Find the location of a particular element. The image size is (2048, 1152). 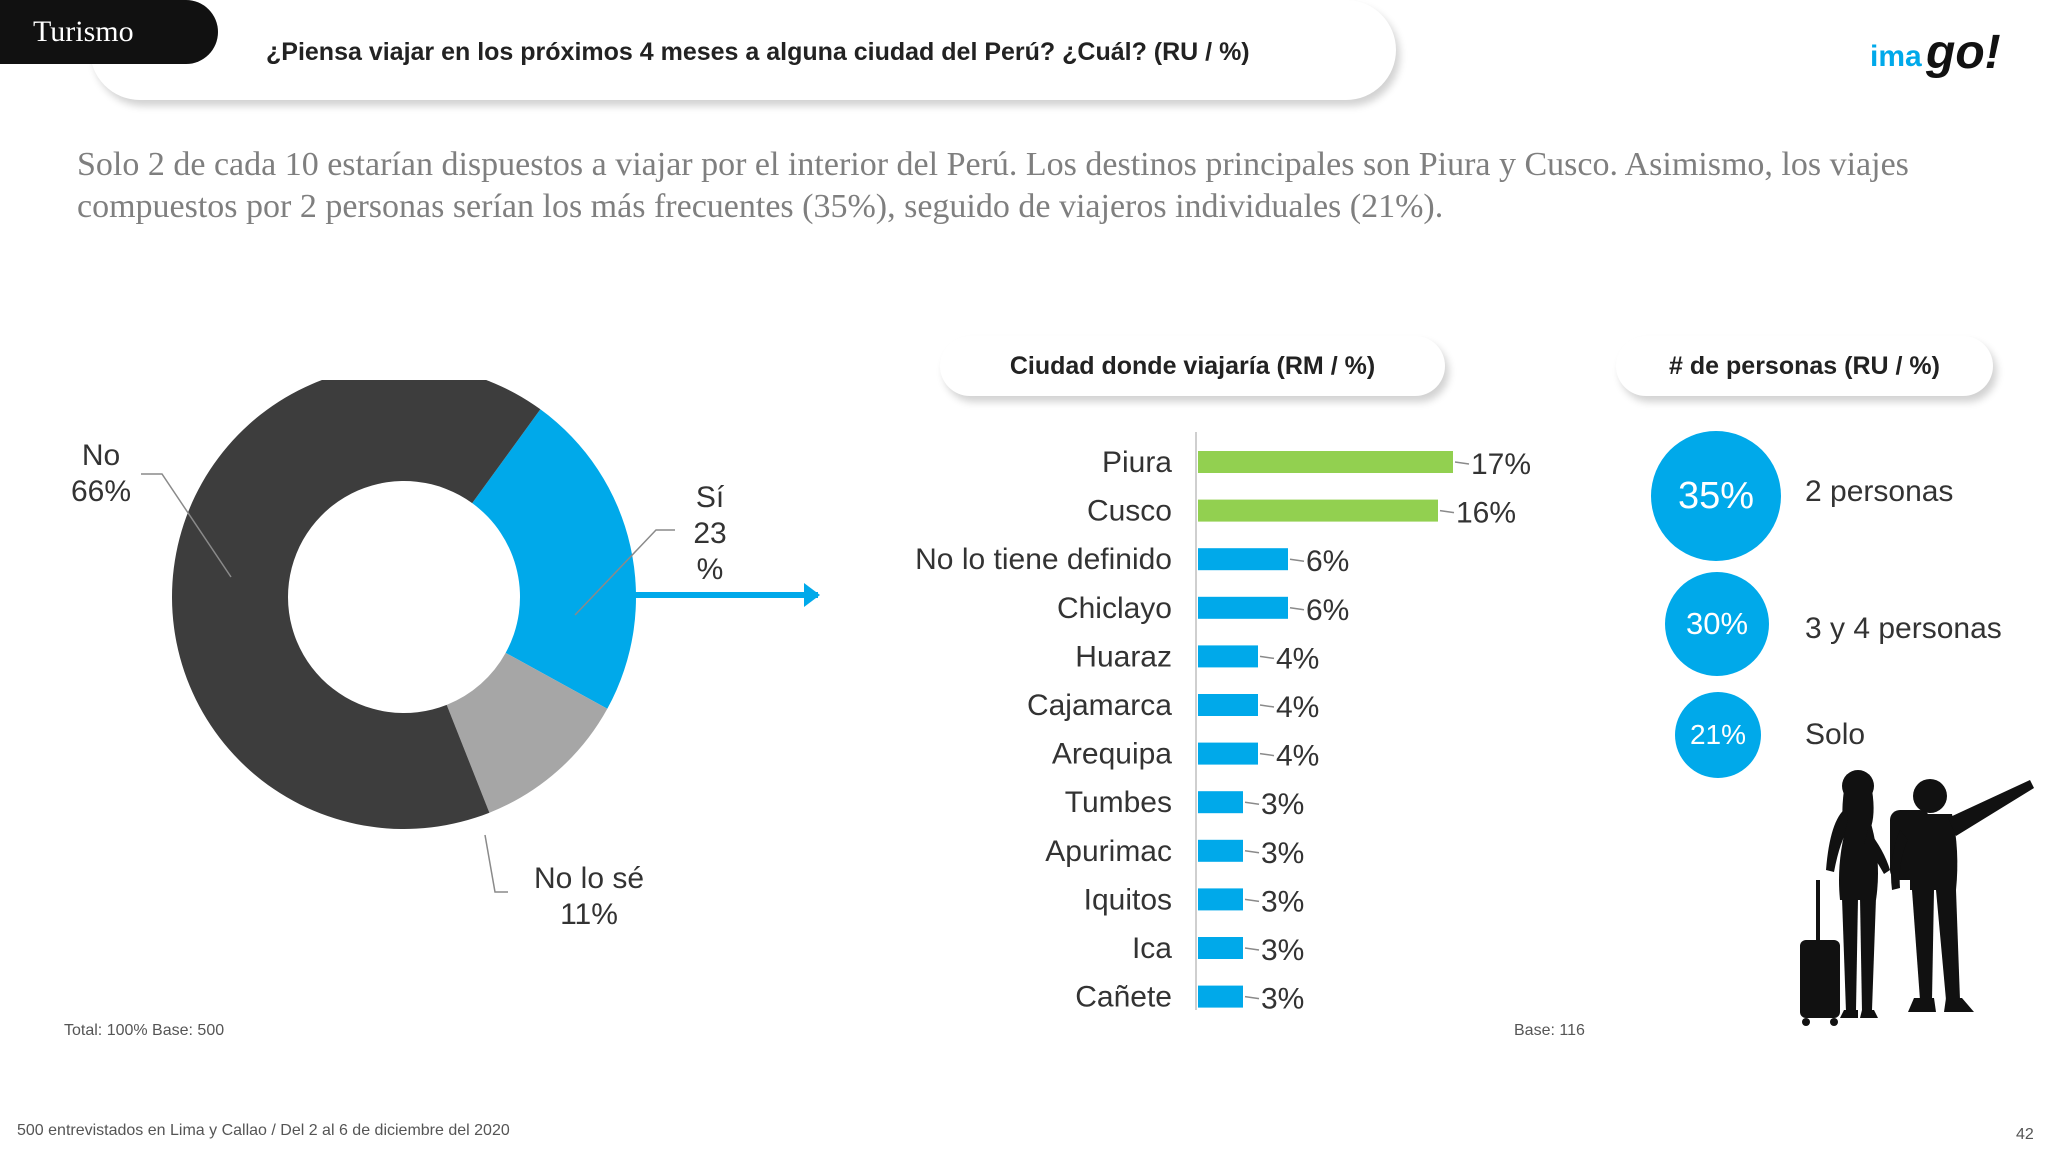

bubble-3-4-personas: 30% is located at coordinates (1717, 624).